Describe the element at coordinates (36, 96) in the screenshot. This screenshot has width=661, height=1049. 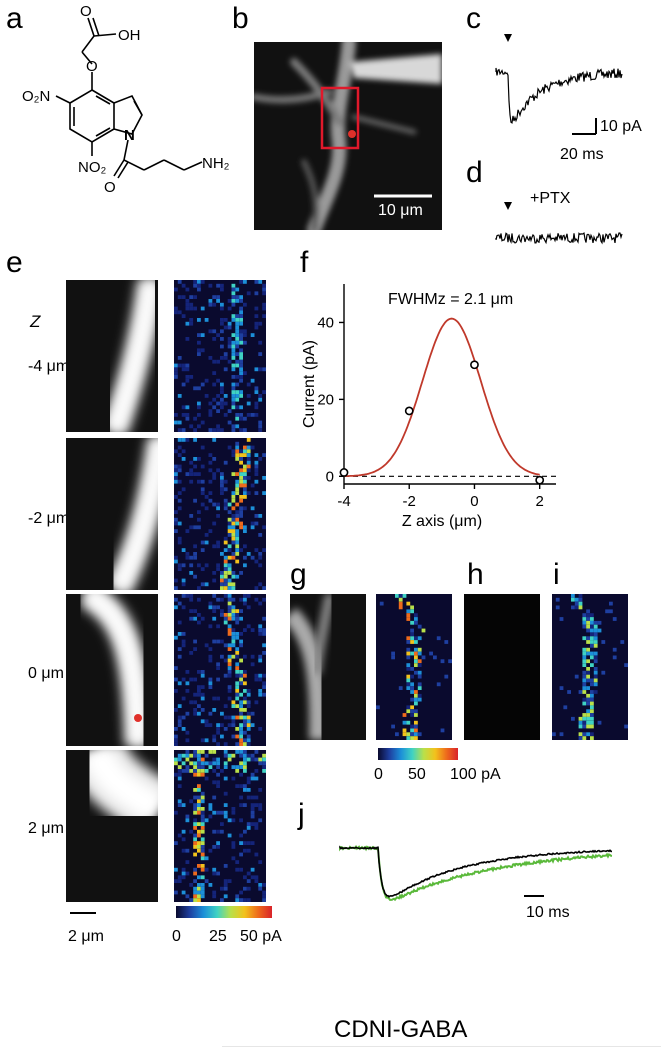
I see `atom-no2-top: O₂N` at that location.